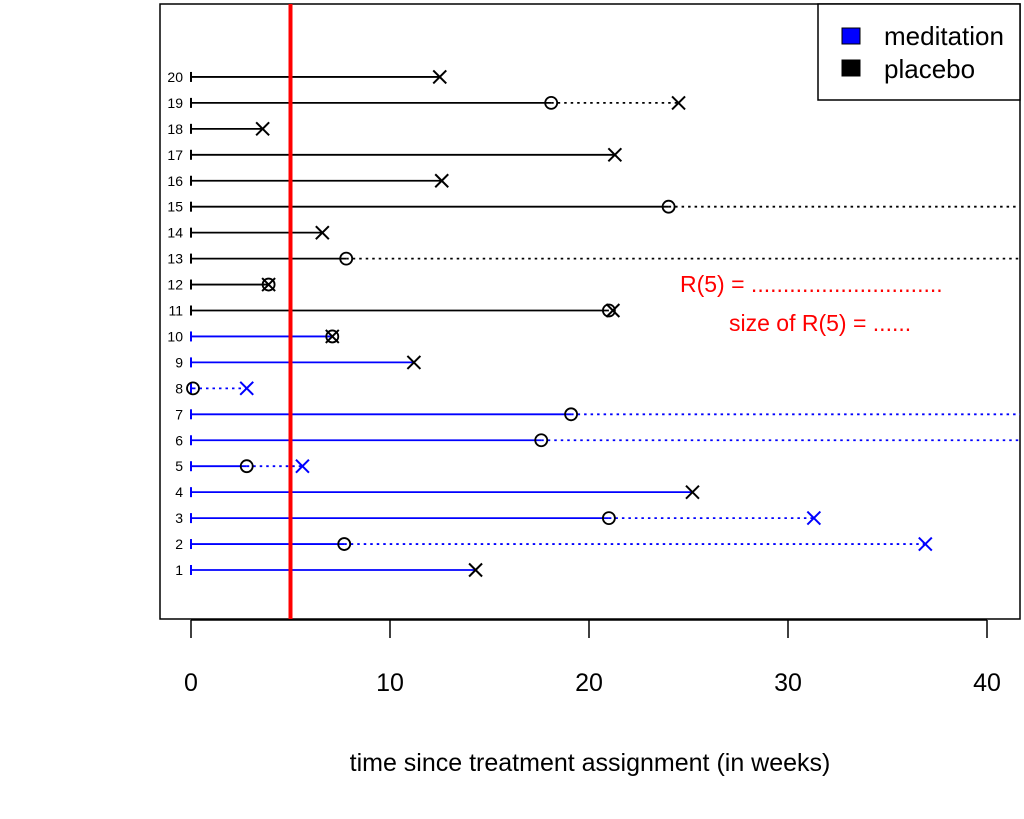  Describe the element at coordinates (987, 683) in the screenshot. I see `x-tick-label: 40` at that location.